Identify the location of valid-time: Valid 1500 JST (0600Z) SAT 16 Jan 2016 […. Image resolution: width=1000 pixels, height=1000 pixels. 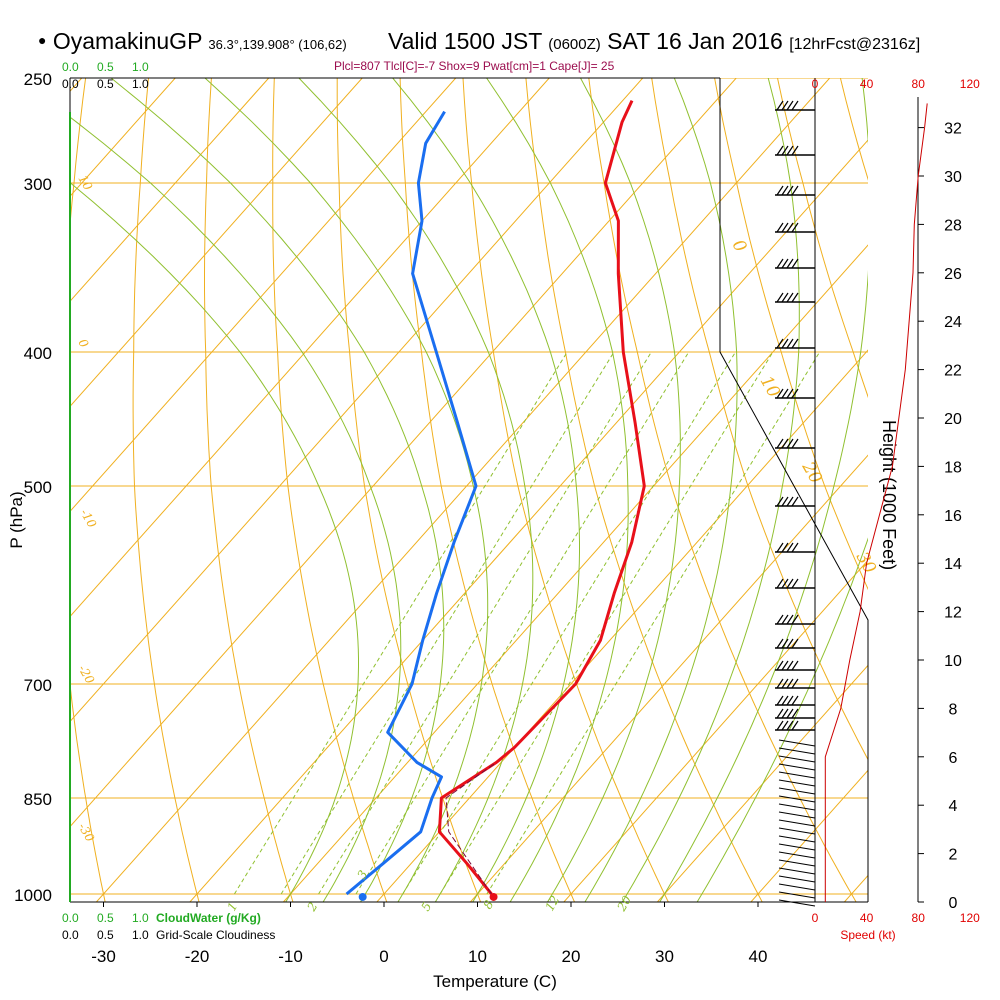
(654, 41).